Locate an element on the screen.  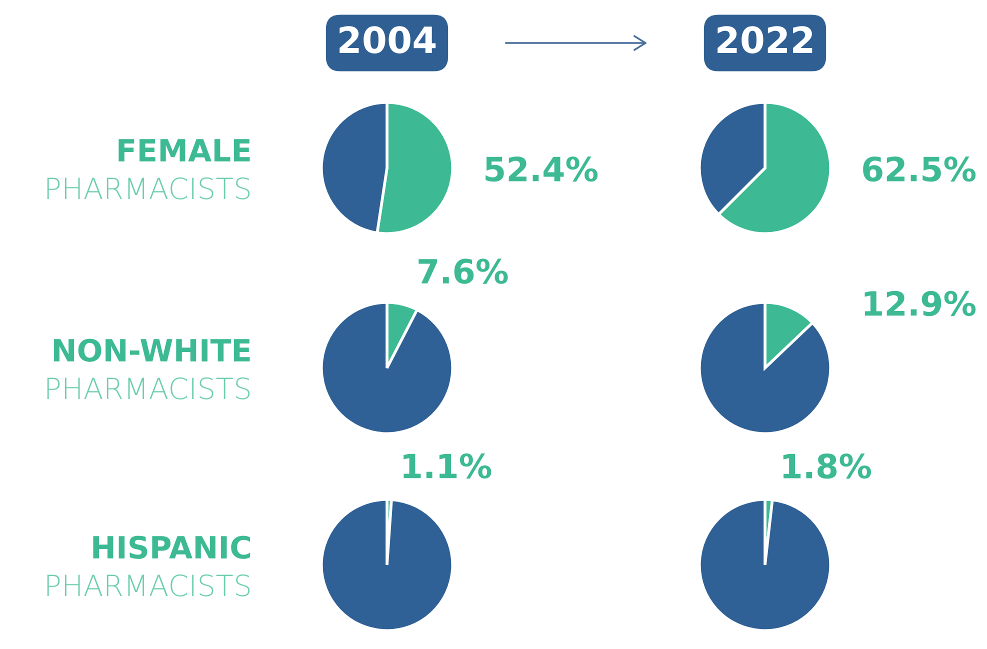
data-label: 1.8% is located at coordinates (827, 466).